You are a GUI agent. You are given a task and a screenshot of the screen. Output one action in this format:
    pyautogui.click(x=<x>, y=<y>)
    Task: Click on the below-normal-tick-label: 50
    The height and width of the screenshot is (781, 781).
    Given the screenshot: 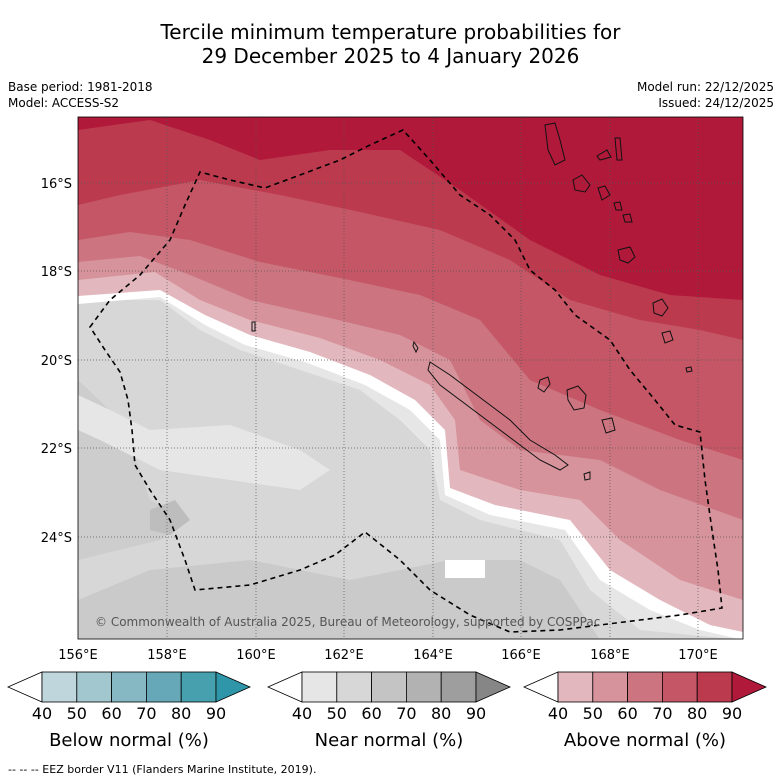 What is the action you would take?
    pyautogui.click(x=76, y=713)
    